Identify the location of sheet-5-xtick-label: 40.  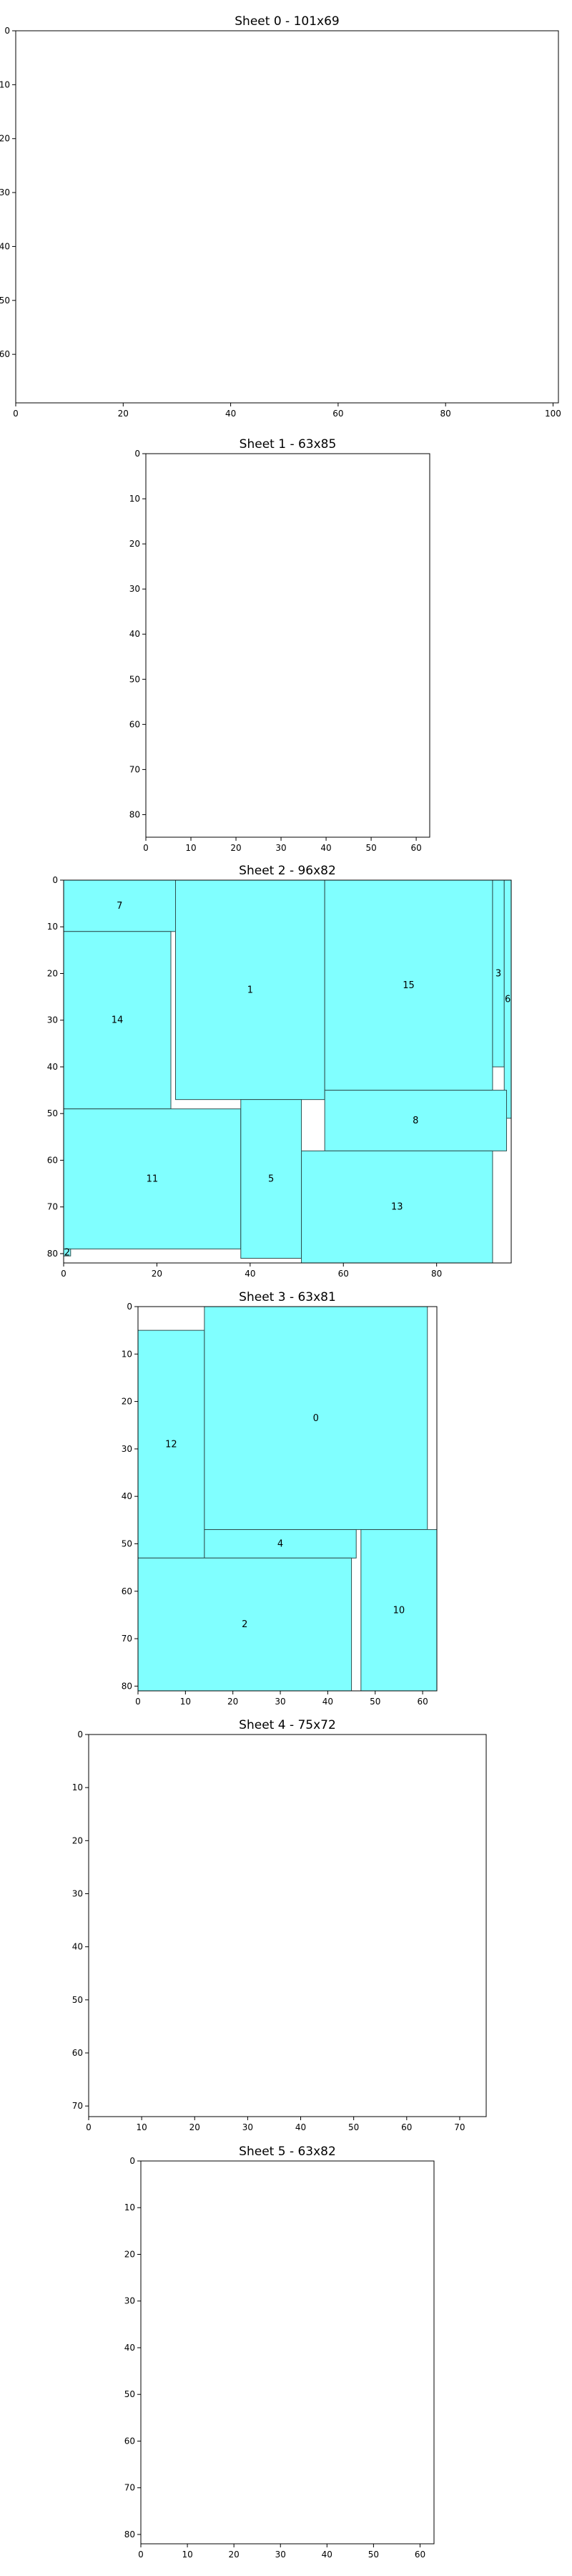
(327, 2555).